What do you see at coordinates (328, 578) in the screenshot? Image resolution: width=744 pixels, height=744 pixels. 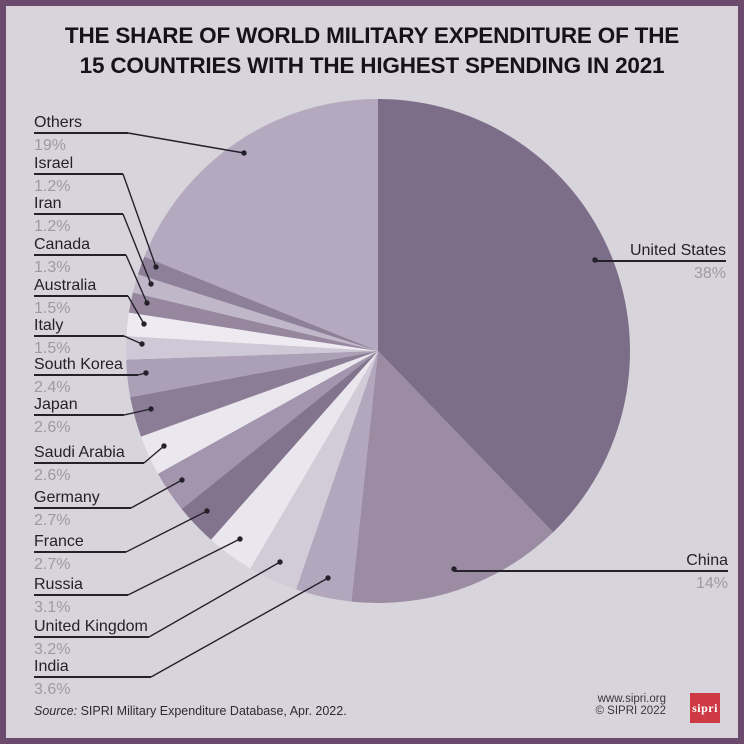 I see `leader-dot-india` at bounding box center [328, 578].